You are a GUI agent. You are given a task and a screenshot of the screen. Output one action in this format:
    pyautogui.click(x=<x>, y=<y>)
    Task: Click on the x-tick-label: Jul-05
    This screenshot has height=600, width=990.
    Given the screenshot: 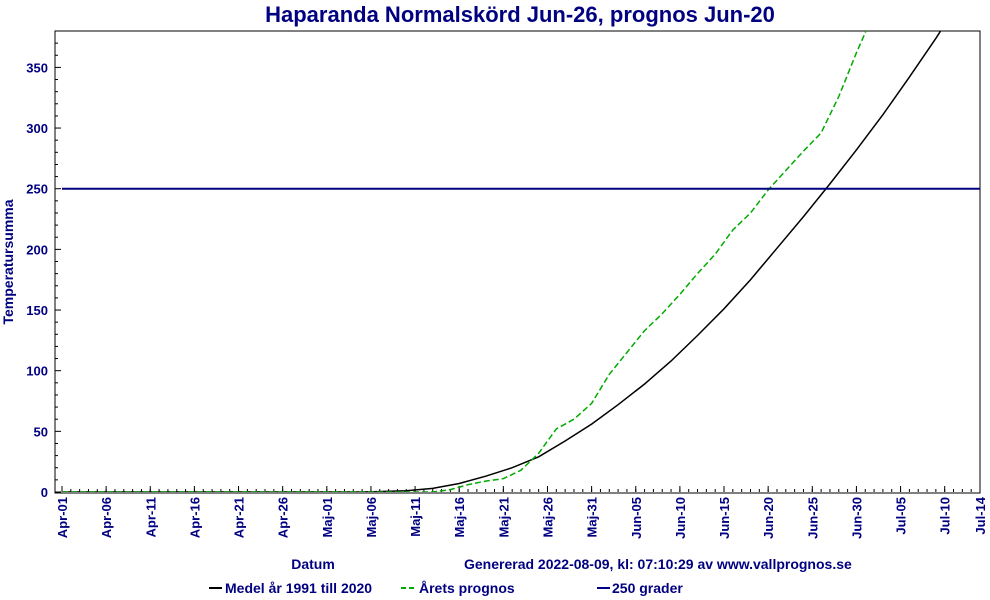 What is the action you would take?
    pyautogui.click(x=901, y=516)
    